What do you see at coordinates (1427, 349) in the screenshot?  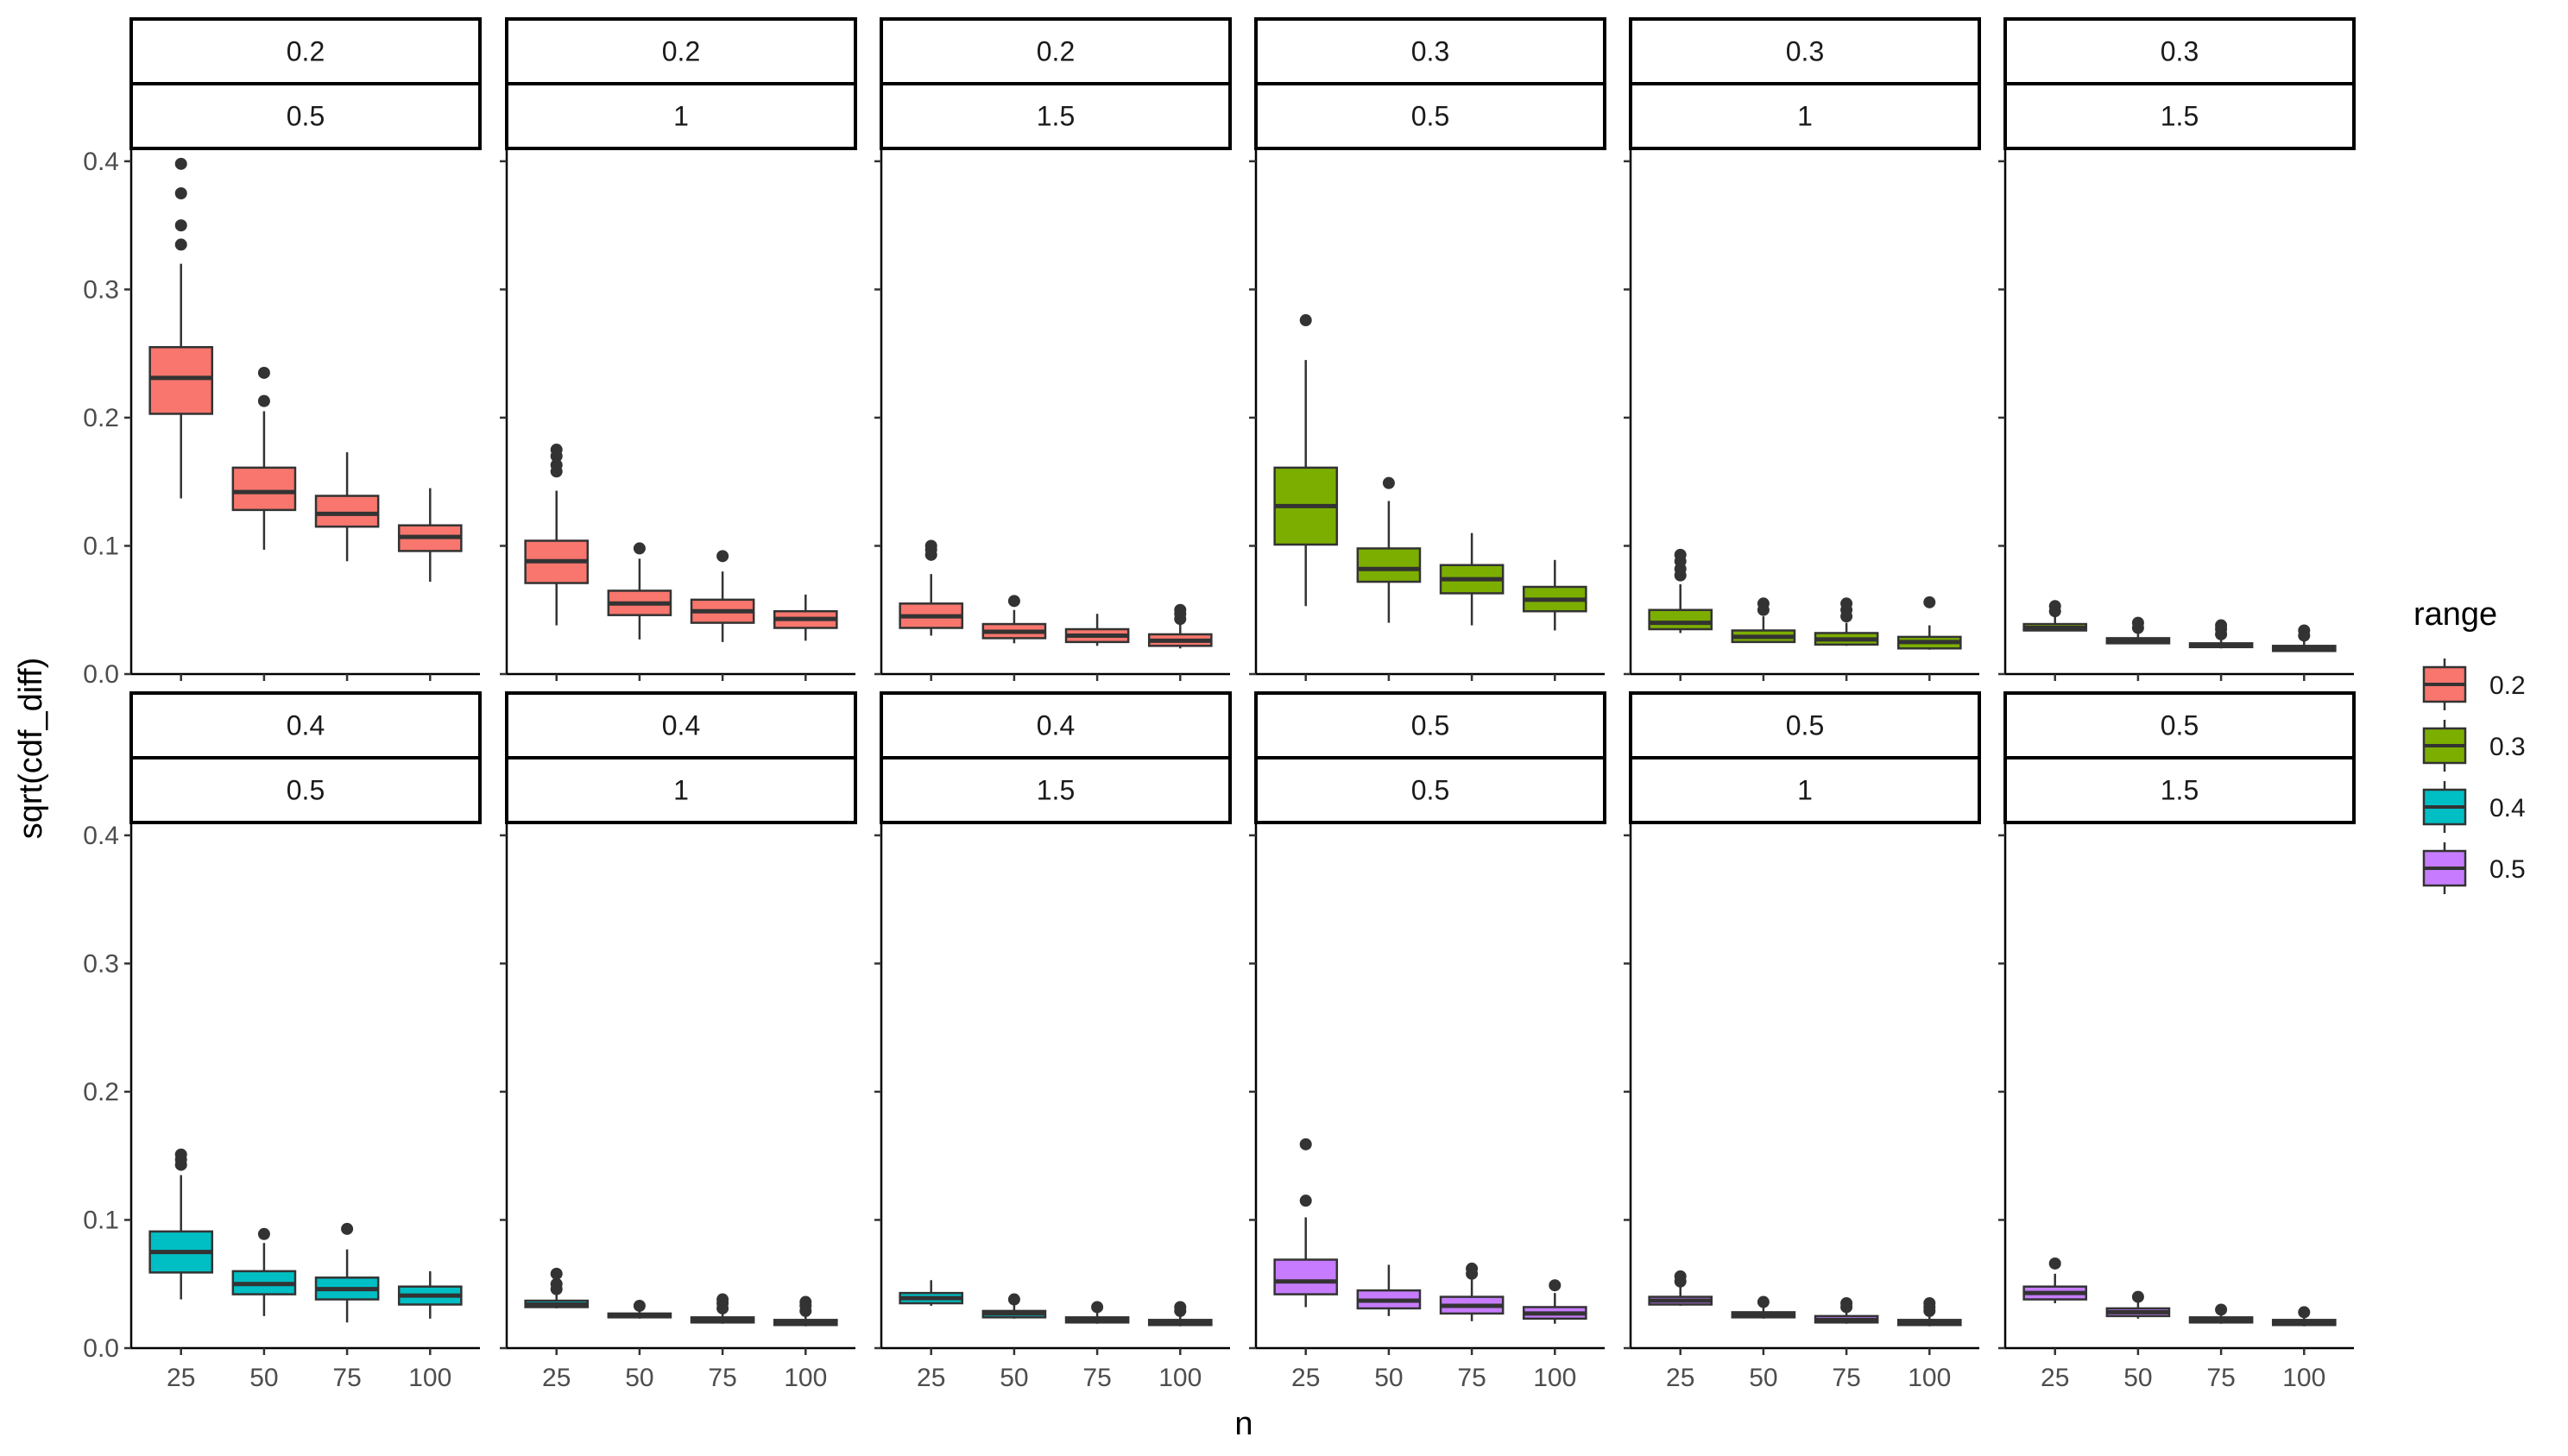 I see `facet-panel: 0.3 0.5` at bounding box center [1427, 349].